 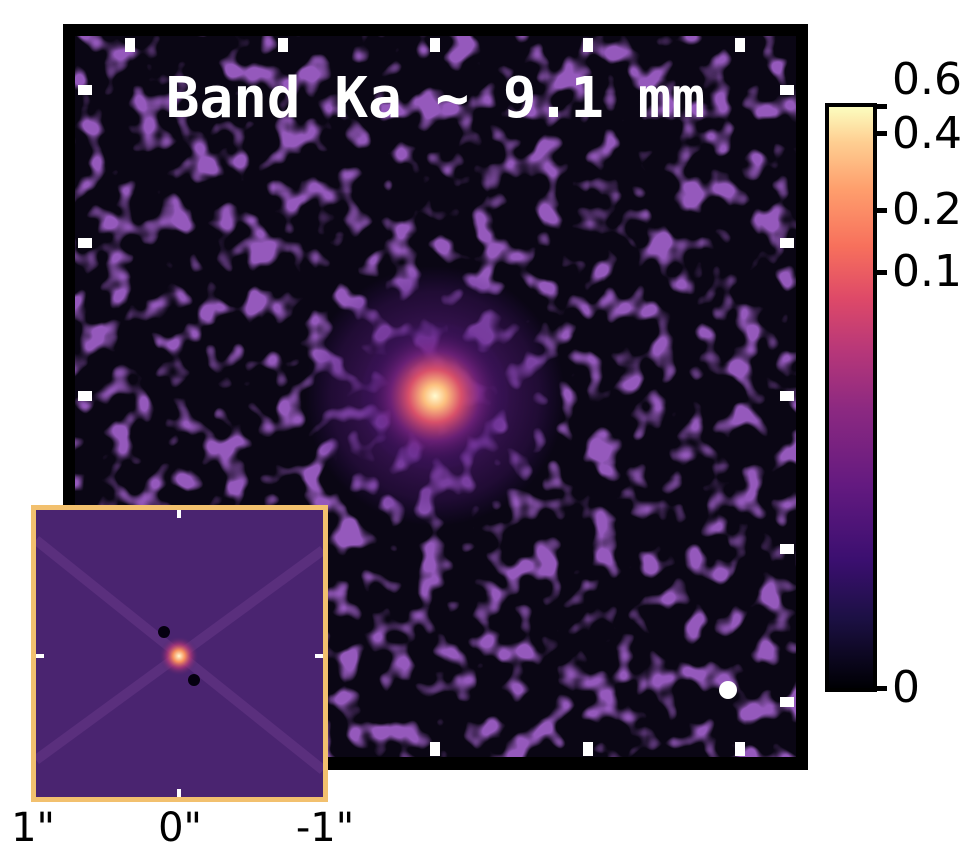 I want to click on colorbar-tick-label: 0, so click(x=906, y=687).